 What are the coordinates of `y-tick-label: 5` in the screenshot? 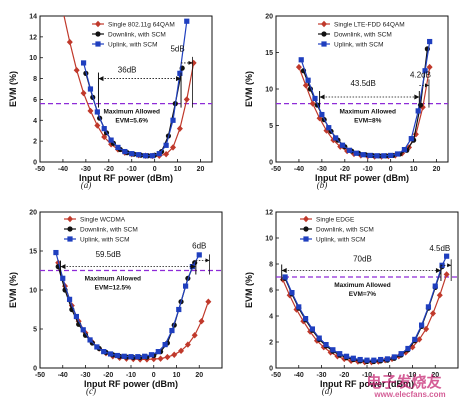 It's located at (271, 126).